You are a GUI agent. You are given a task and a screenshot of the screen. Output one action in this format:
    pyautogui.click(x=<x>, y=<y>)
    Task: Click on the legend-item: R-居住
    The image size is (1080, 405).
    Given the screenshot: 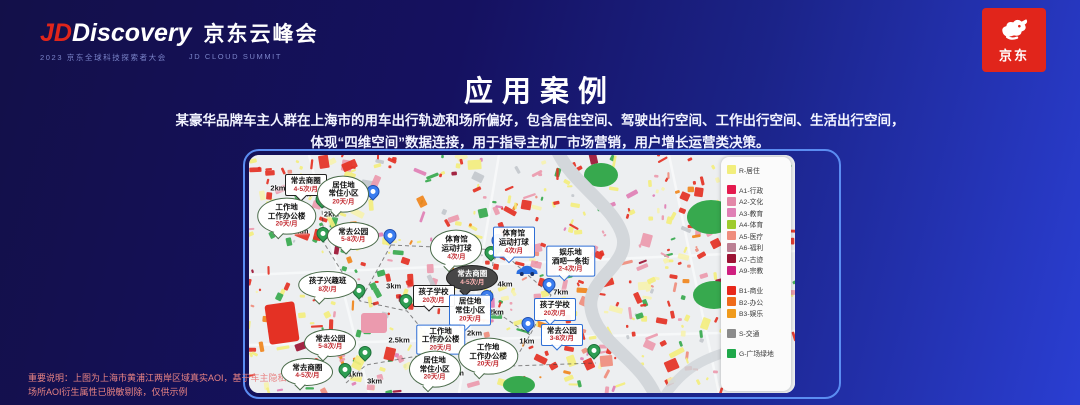 What is the action you would take?
    pyautogui.click(x=757, y=170)
    